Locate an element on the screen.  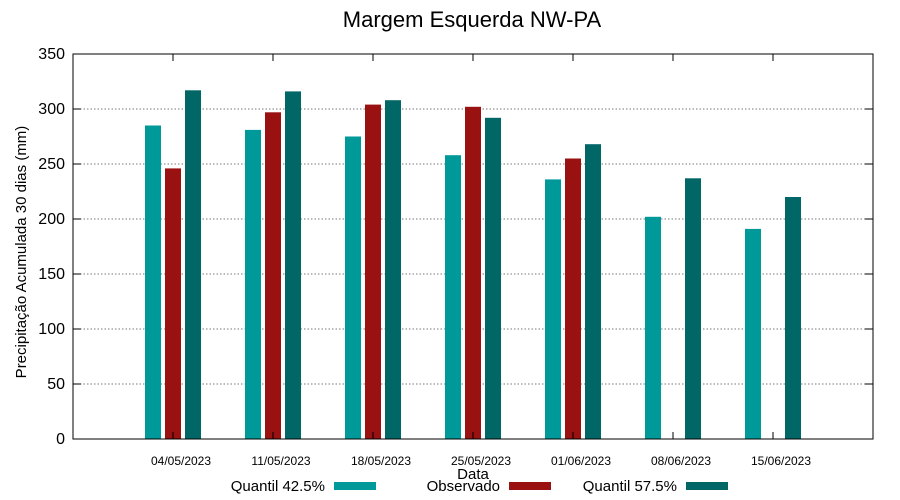
legend: Quantil 42.5% Observado Quantil 57.5% is located at coordinates (479, 486).